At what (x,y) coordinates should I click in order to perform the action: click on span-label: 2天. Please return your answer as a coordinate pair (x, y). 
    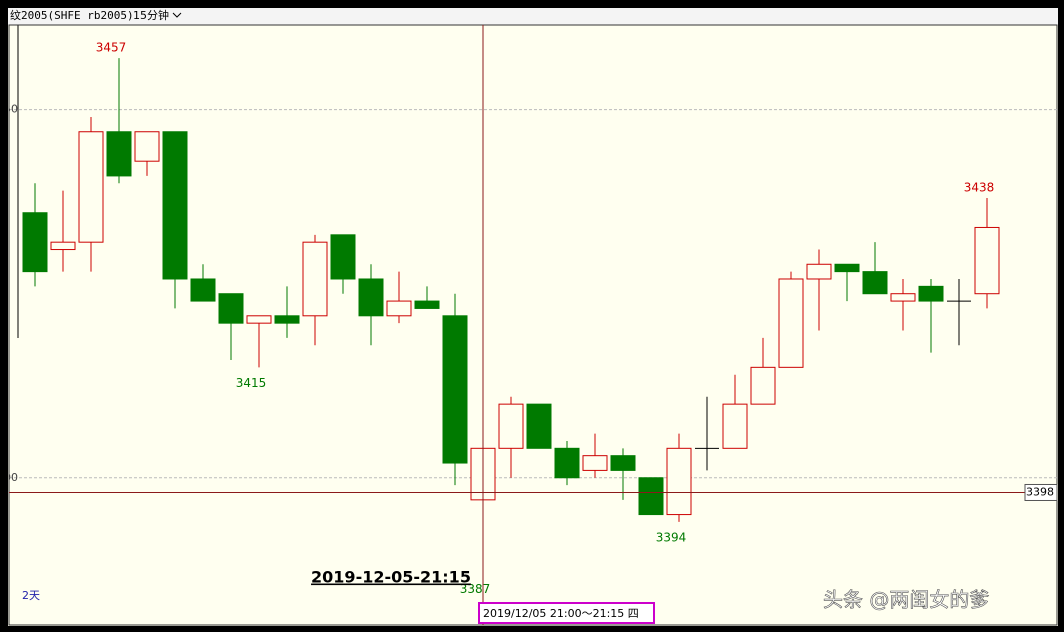
    Looking at the image, I should click on (31, 595).